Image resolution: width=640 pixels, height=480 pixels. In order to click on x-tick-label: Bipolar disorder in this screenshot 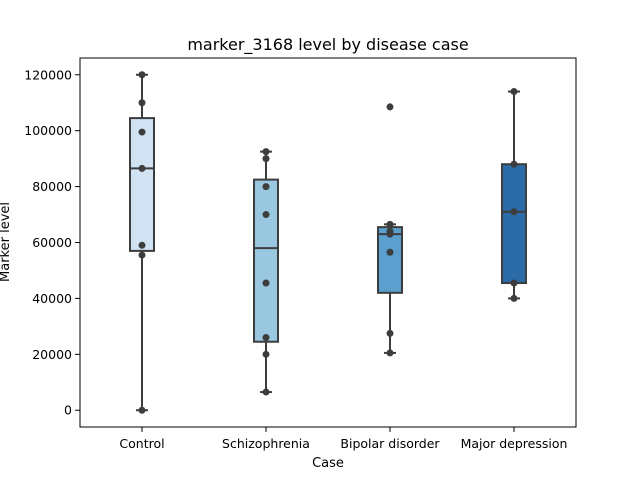, I will do `click(390, 443)`.